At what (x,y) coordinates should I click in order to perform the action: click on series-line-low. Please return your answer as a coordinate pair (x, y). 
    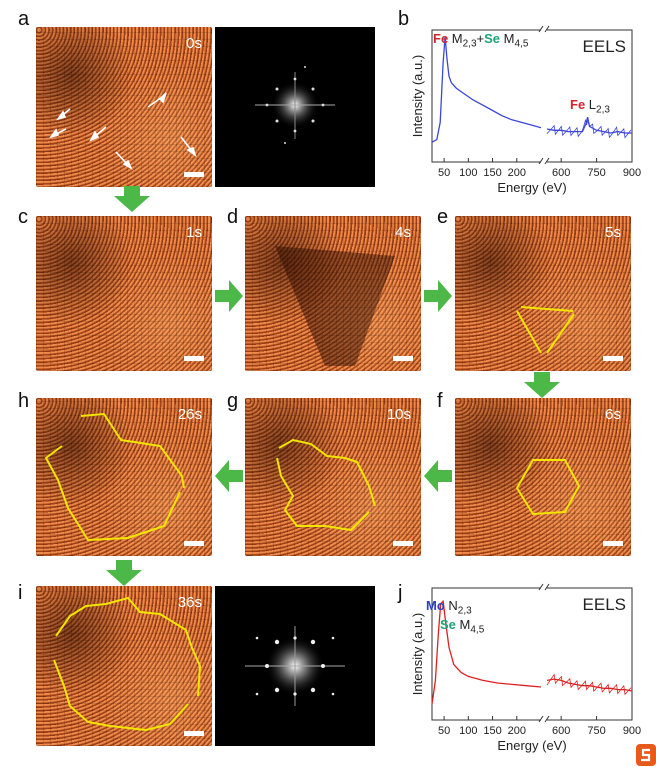
    Looking at the image, I should click on (486, 89).